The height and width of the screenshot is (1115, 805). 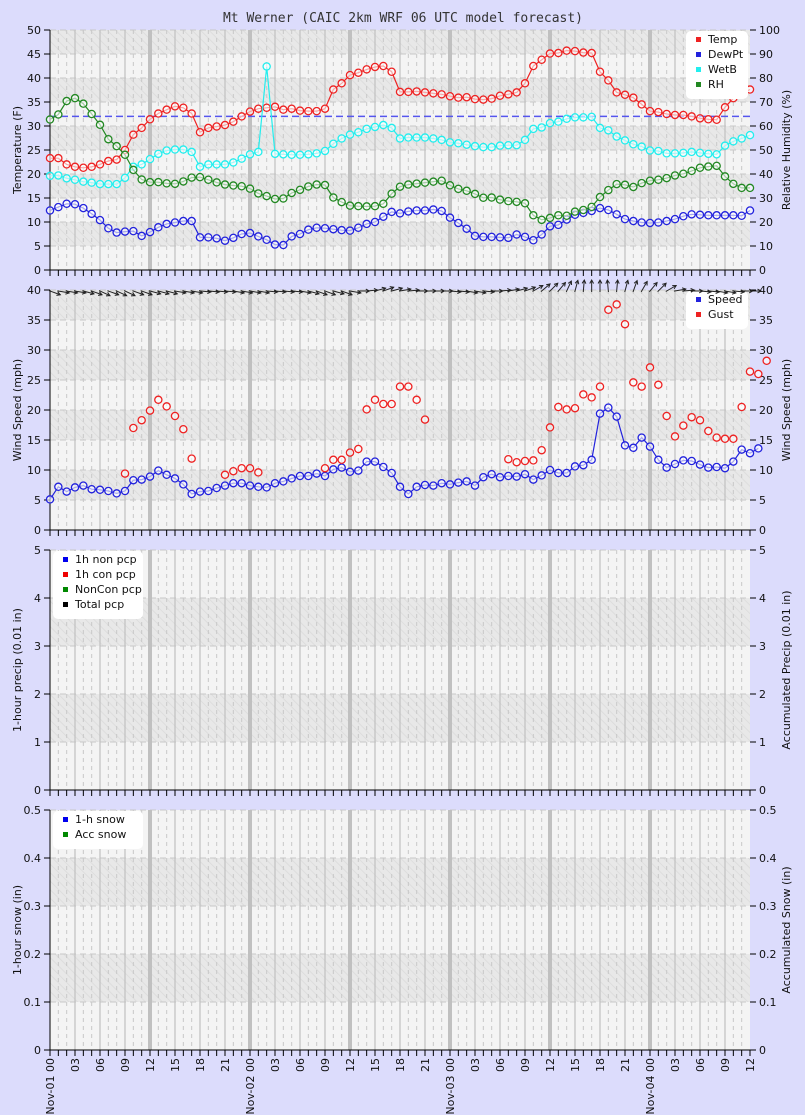 What do you see at coordinates (766, 320) in the screenshot?
I see `y-tick-label-right: 35` at bounding box center [766, 320].